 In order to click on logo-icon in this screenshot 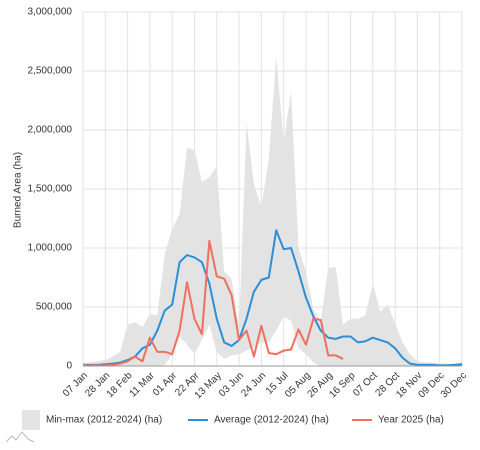, I will do `click(20, 437)`.